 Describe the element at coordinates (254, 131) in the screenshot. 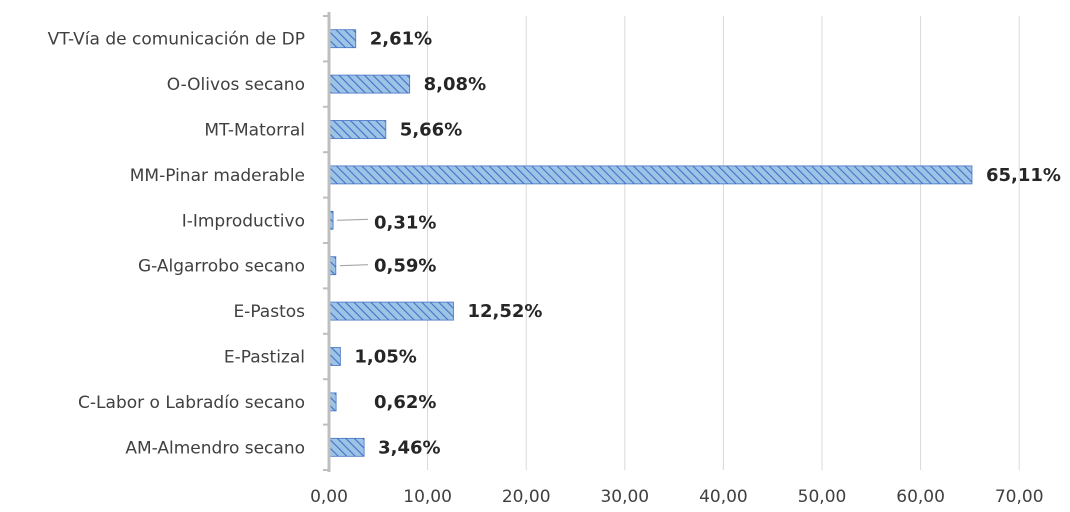

I see `category-label: MT-Matorral` at that location.